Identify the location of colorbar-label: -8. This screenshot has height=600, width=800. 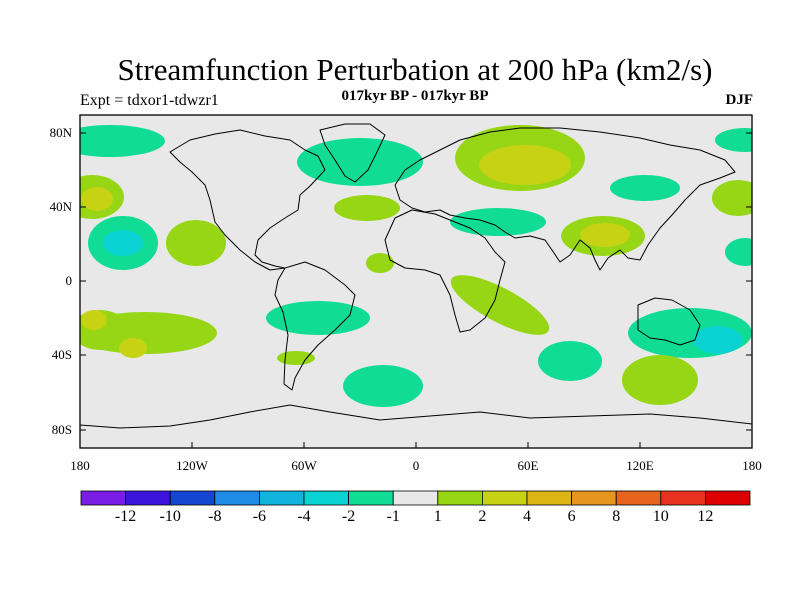
(215, 516).